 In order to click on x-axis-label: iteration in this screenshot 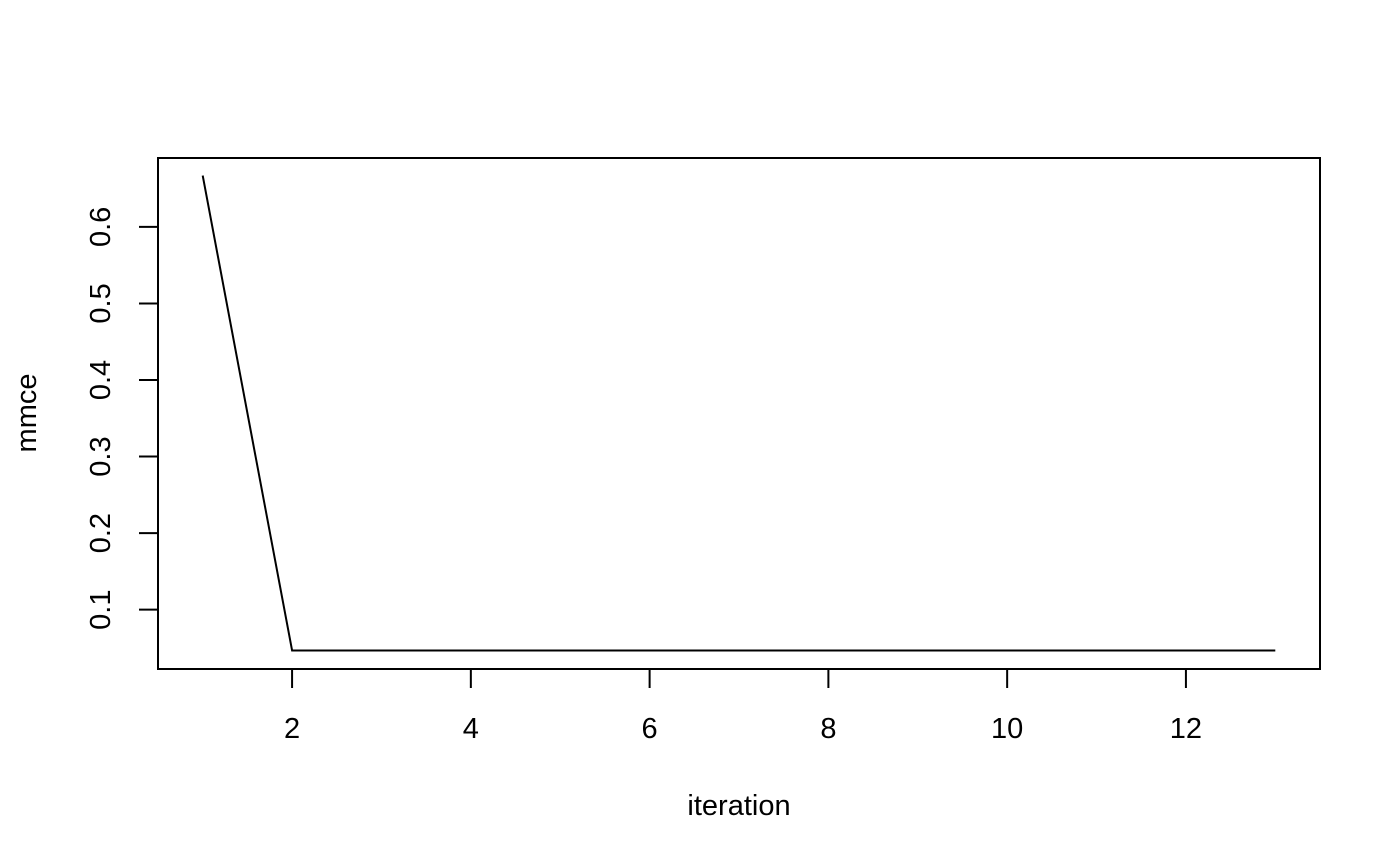, I will do `click(738, 806)`.